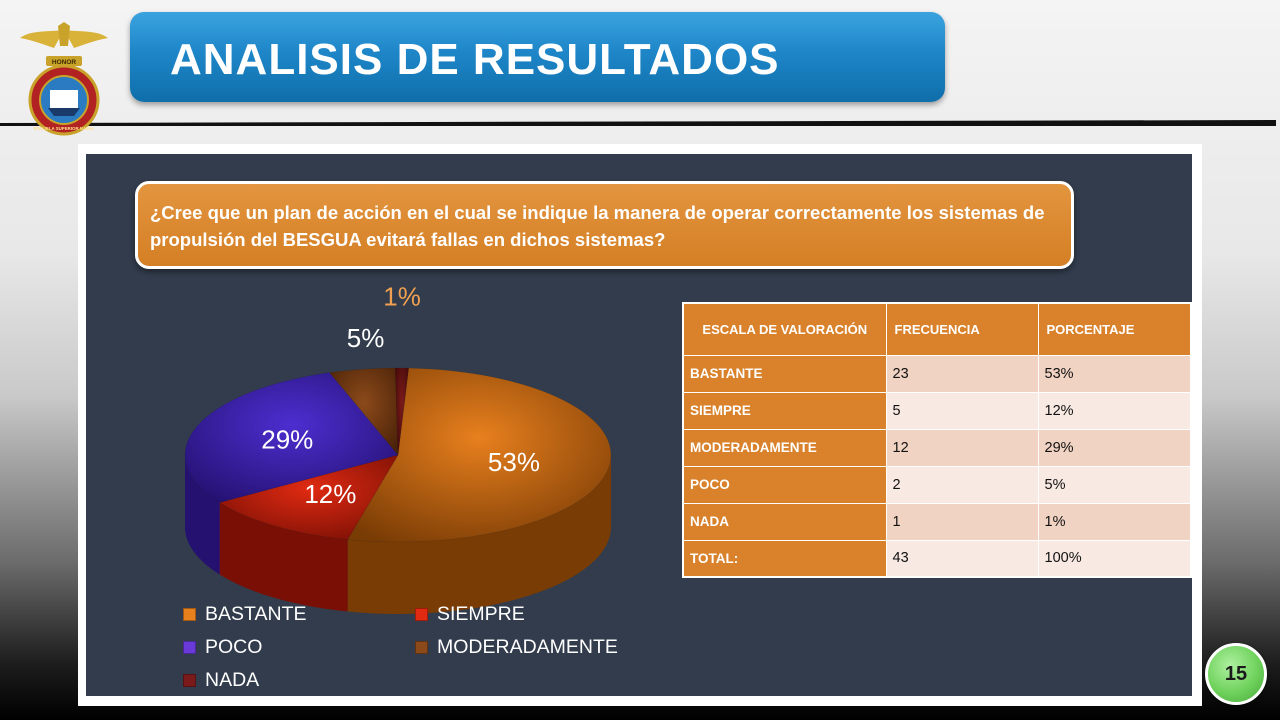 This screenshot has height=720, width=1280. I want to click on legend-item-poco: POCO, so click(222, 647).